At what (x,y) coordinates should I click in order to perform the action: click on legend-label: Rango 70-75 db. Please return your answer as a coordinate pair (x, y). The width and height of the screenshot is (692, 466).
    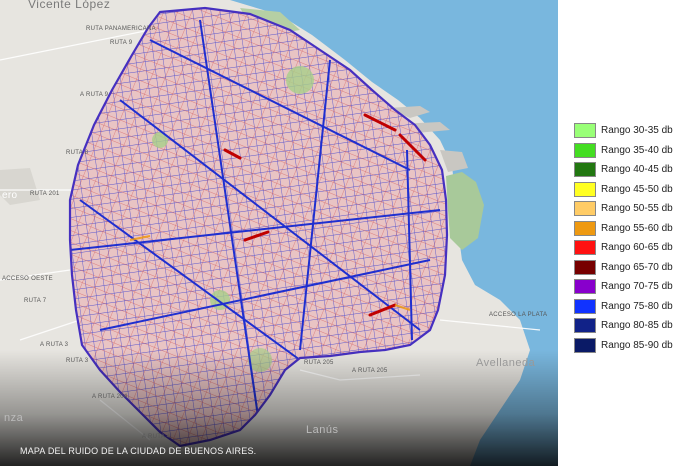
    Looking at the image, I should click on (637, 287).